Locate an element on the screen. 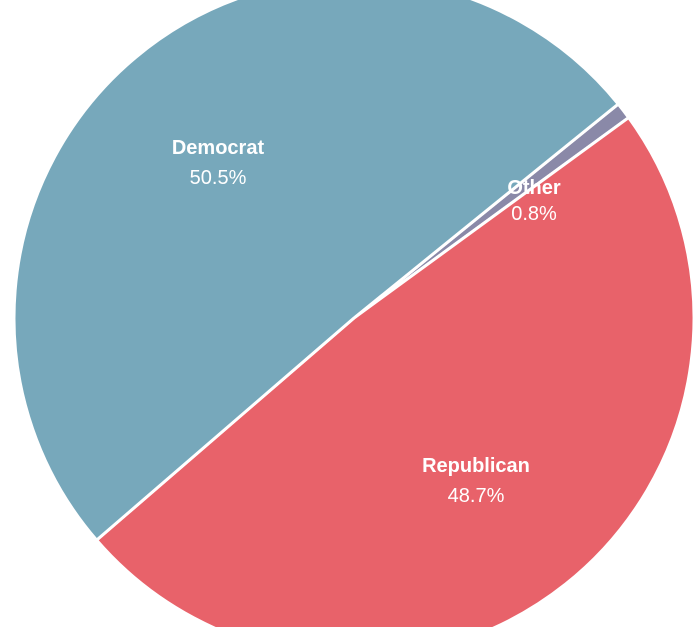  slice-value-other: 0.8% is located at coordinates (534, 214).